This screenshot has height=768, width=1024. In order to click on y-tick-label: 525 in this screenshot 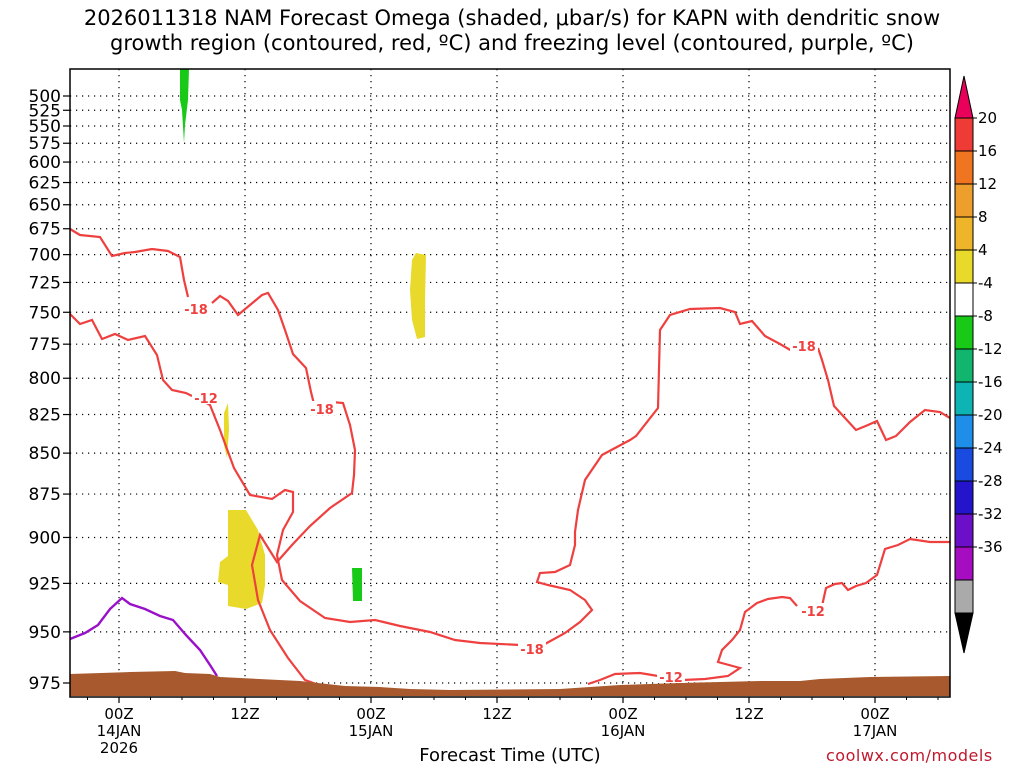, I will do `click(45, 111)`.